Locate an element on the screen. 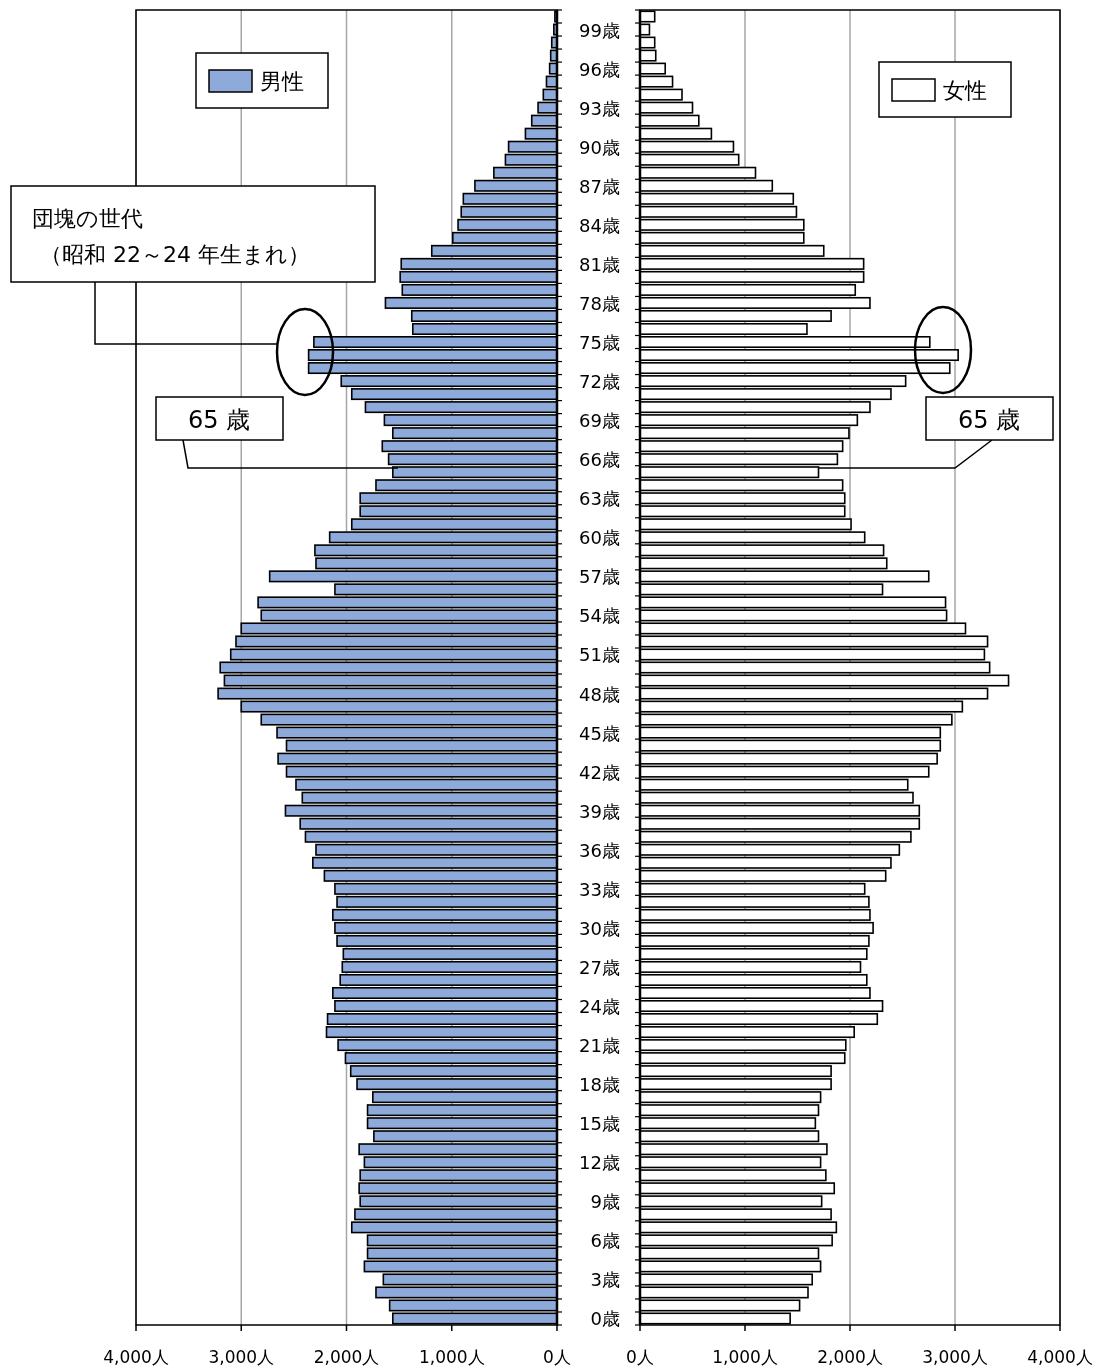 The width and height of the screenshot is (1103, 1367). legend-label: 女性 is located at coordinates (965, 90).